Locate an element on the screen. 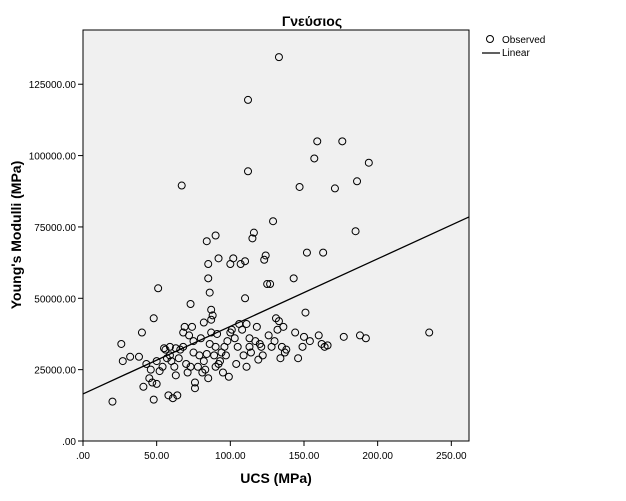  y-tick-label: 125000.00 is located at coordinates (53, 85).